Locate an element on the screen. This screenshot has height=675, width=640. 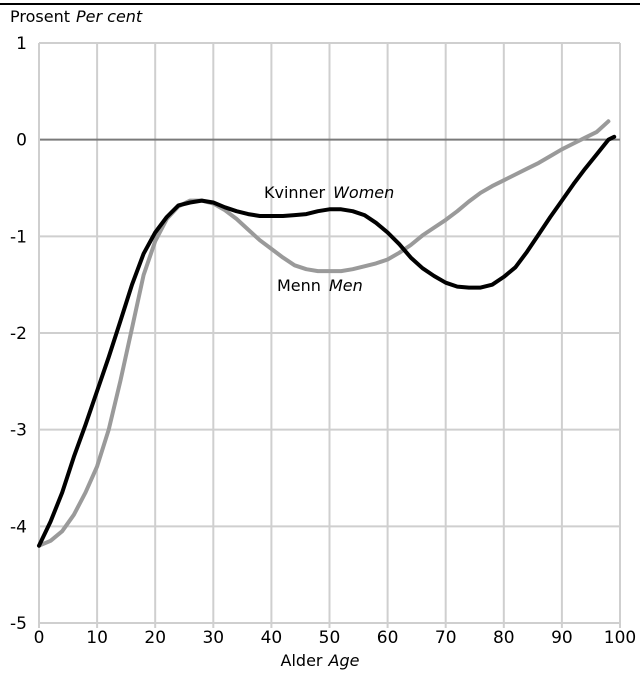
series-label-menn: Menn Men is located at coordinates (320, 285).